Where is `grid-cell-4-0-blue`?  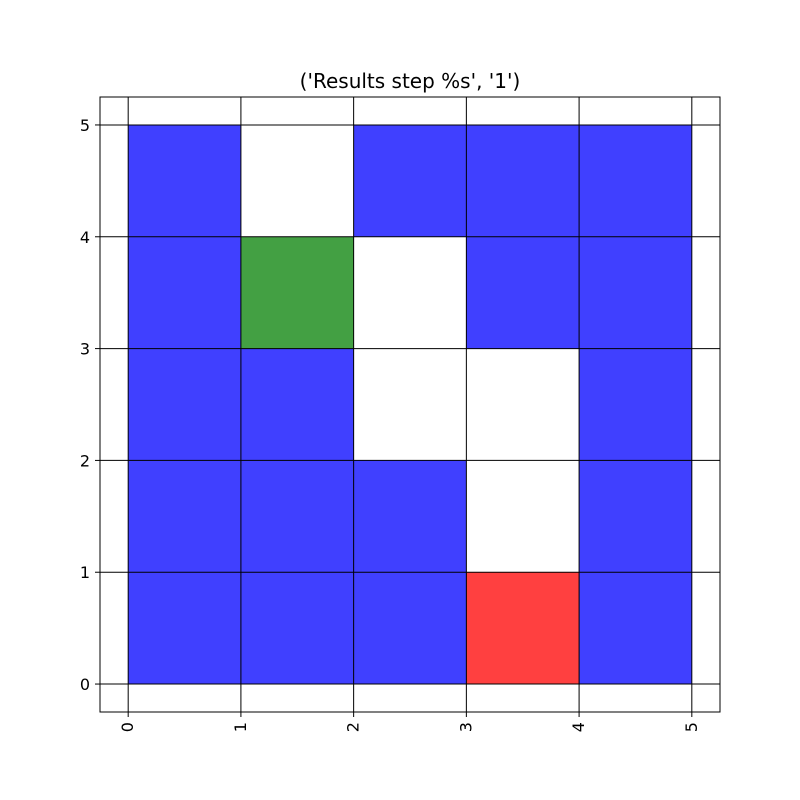 grid-cell-4-0-blue is located at coordinates (635, 628).